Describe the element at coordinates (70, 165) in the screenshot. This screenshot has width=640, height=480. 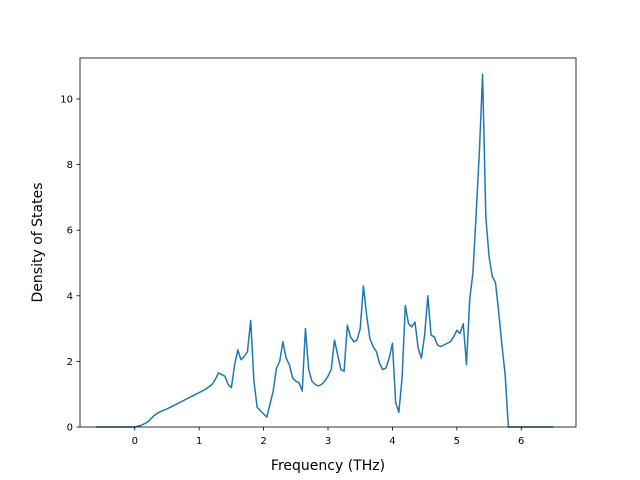
I see `y-tick-label: 8` at that location.